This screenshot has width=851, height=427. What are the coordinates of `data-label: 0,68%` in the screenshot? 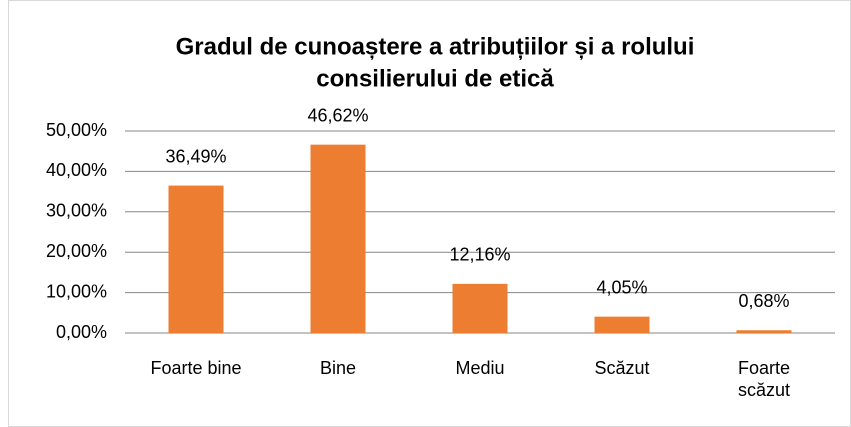 It's located at (763, 301).